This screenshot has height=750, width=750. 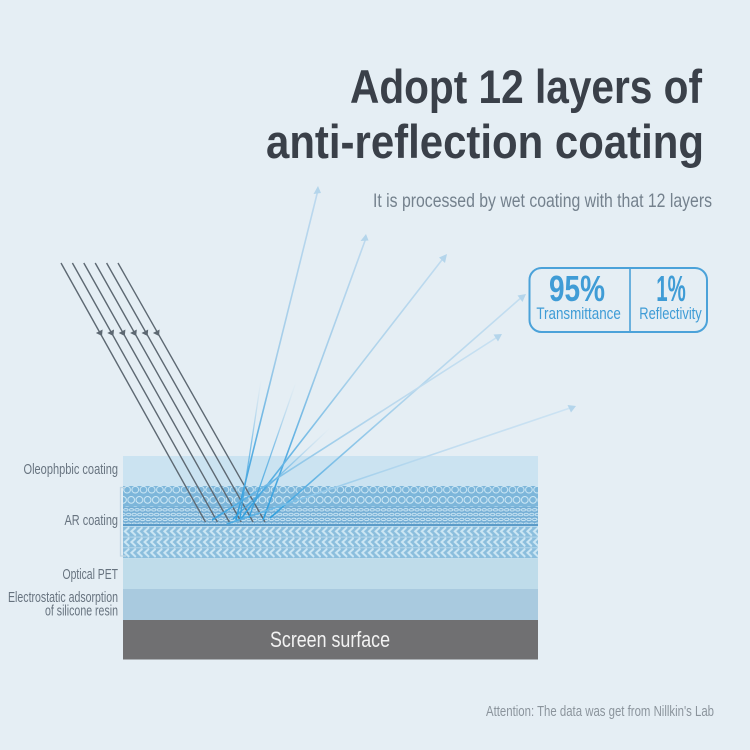 I want to click on svg-text: 95%, so click(x=577, y=288).